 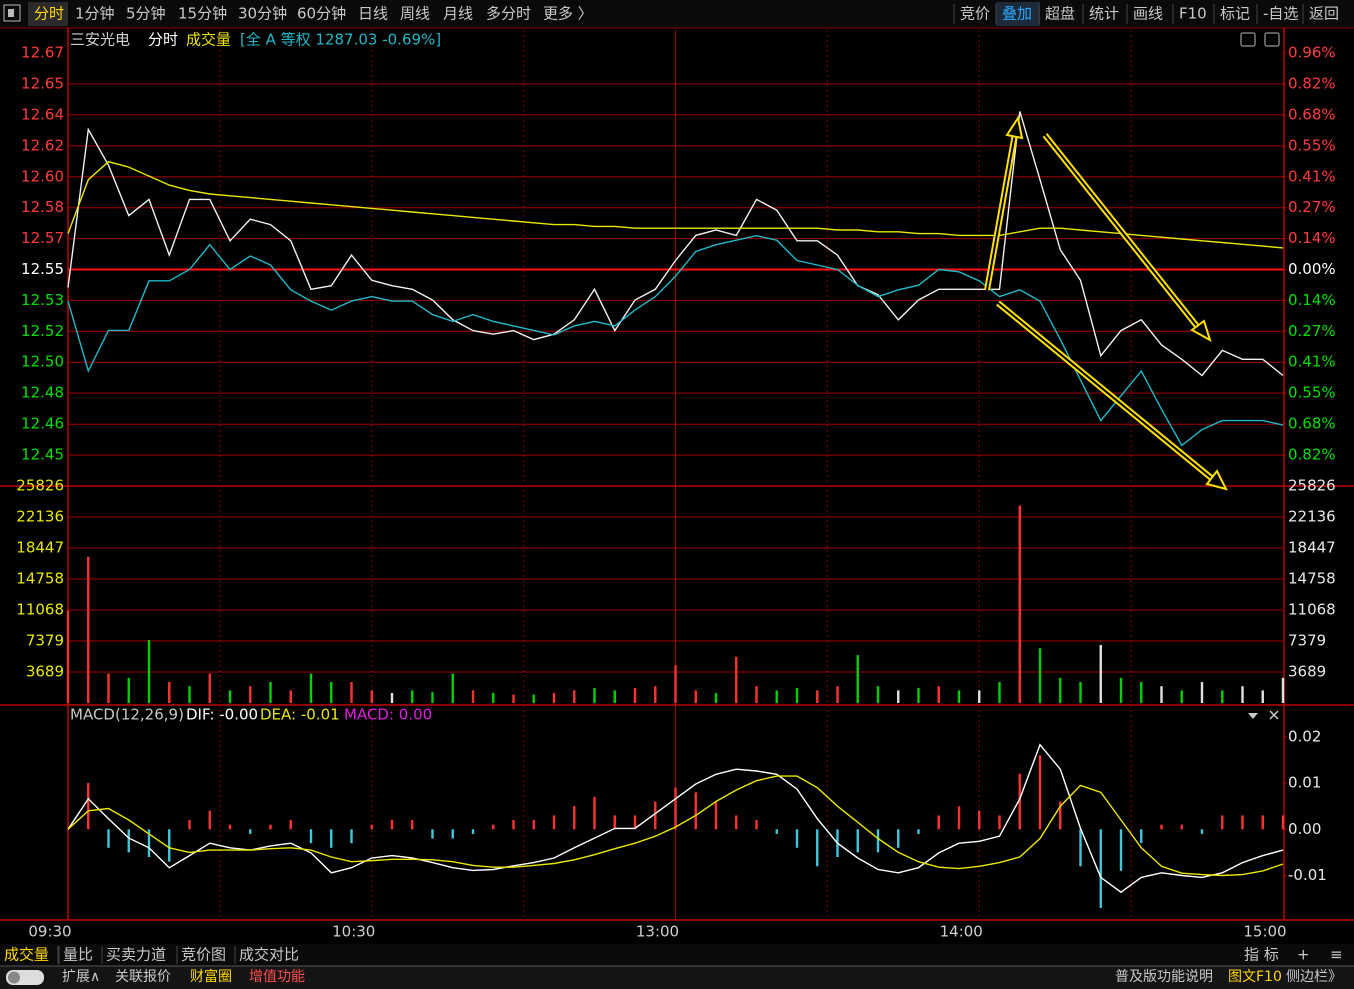 What do you see at coordinates (1193, 14) in the screenshot?
I see `toolbar-button: F10` at bounding box center [1193, 14].